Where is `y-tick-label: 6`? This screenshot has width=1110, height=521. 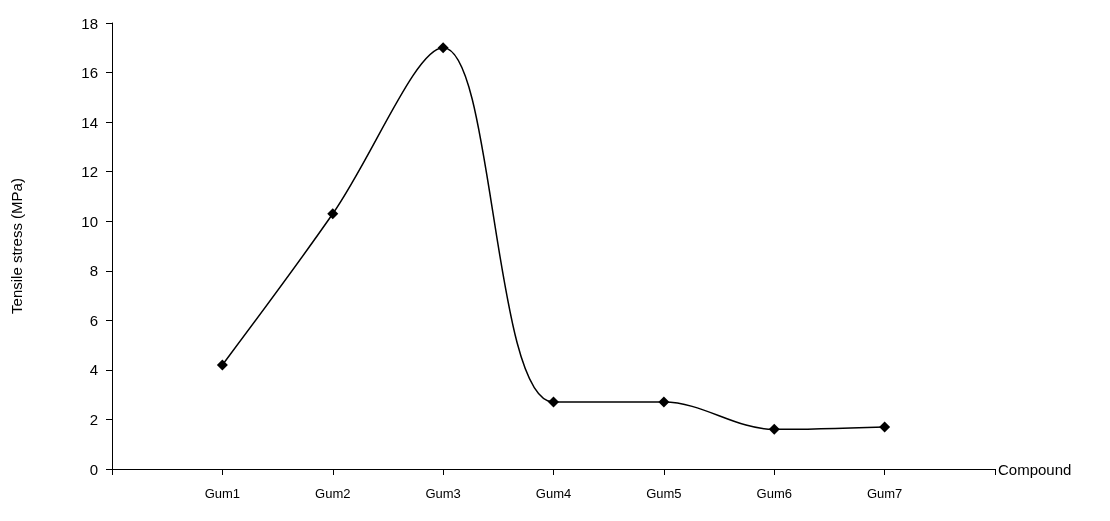
y-tick-label: 6 is located at coordinates (93, 320).